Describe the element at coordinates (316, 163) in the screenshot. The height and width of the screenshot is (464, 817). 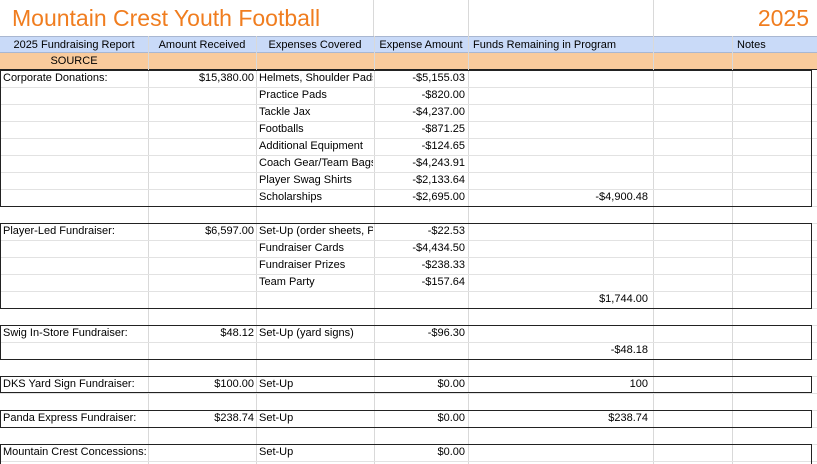
I see `expense-cell: Coach Gear/Team Bags` at that location.